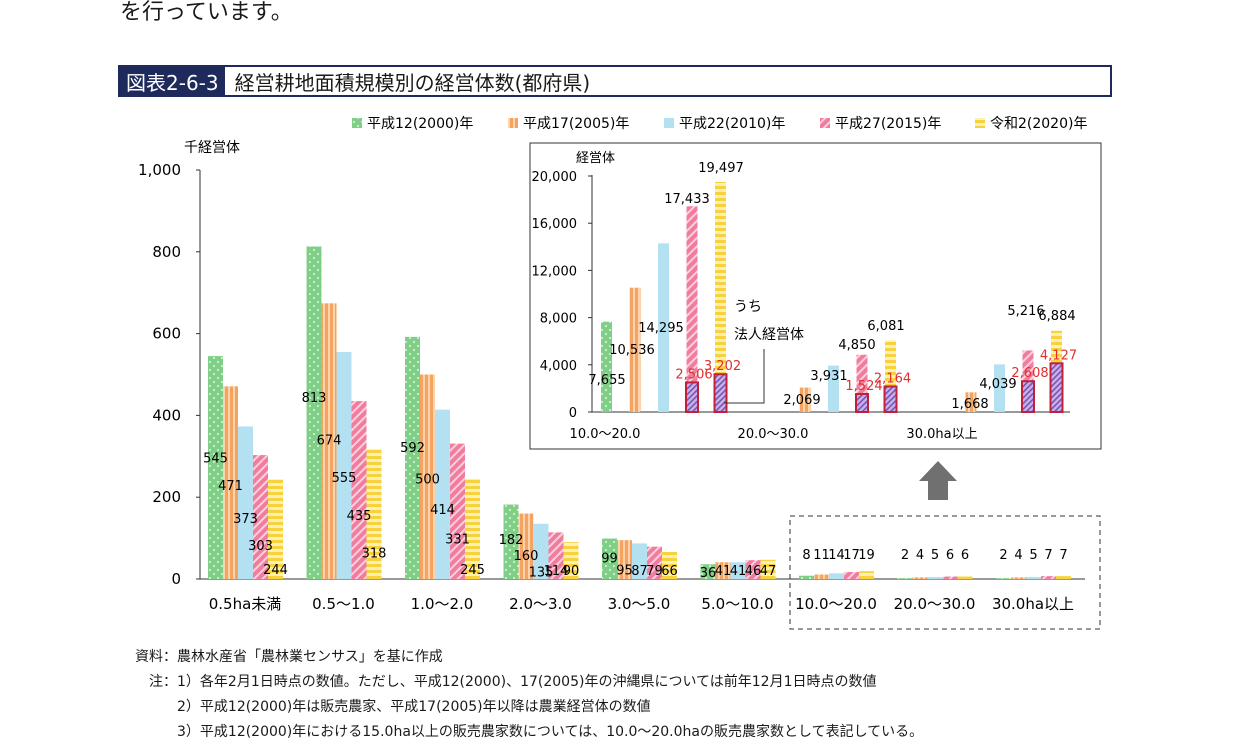  What do you see at coordinates (941, 434) in the screenshot?
I see `inset-x-category-label: 30.0ha以上` at bounding box center [941, 434].